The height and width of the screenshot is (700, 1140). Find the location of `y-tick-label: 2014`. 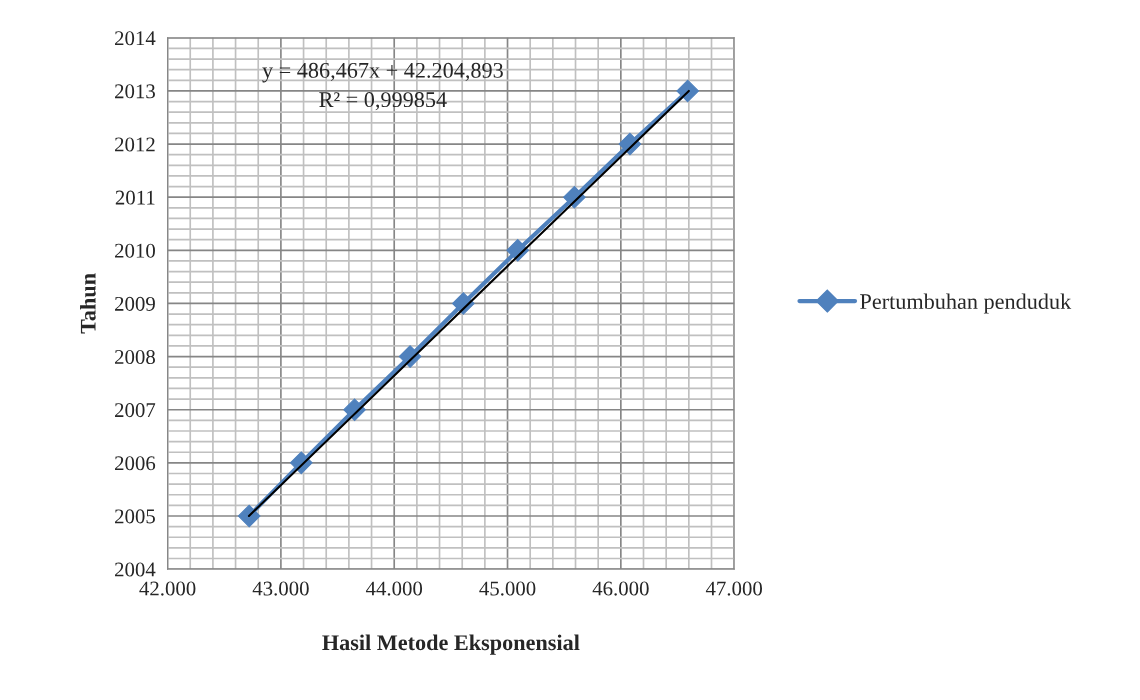

y-tick-label: 2014 is located at coordinates (135, 38).